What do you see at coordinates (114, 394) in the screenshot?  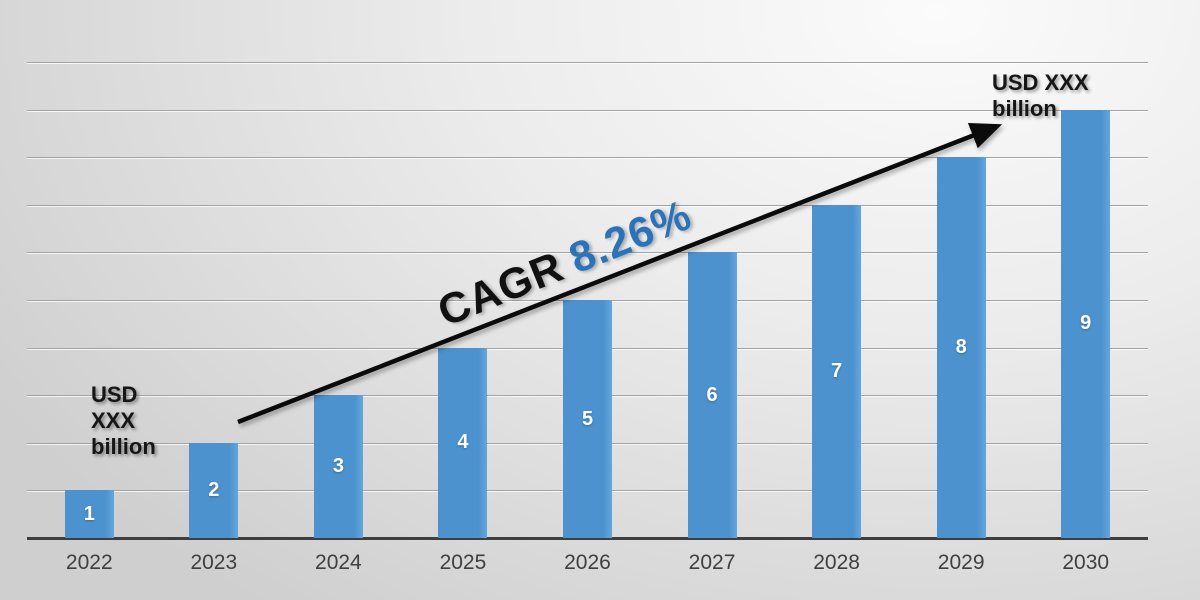 I see `usd-start-line-1: USD` at bounding box center [114, 394].